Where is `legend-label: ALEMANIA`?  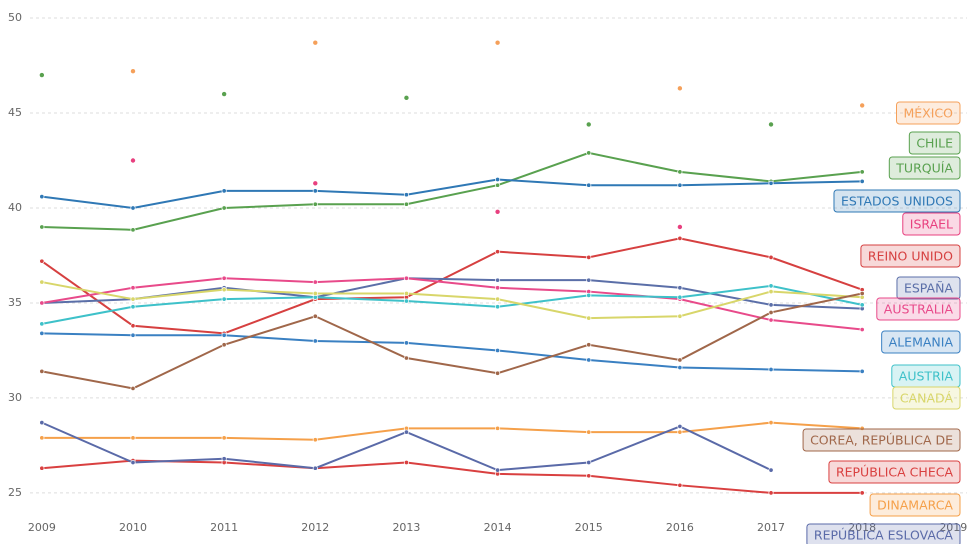 legend-label: ALEMANIA is located at coordinates (921, 342).